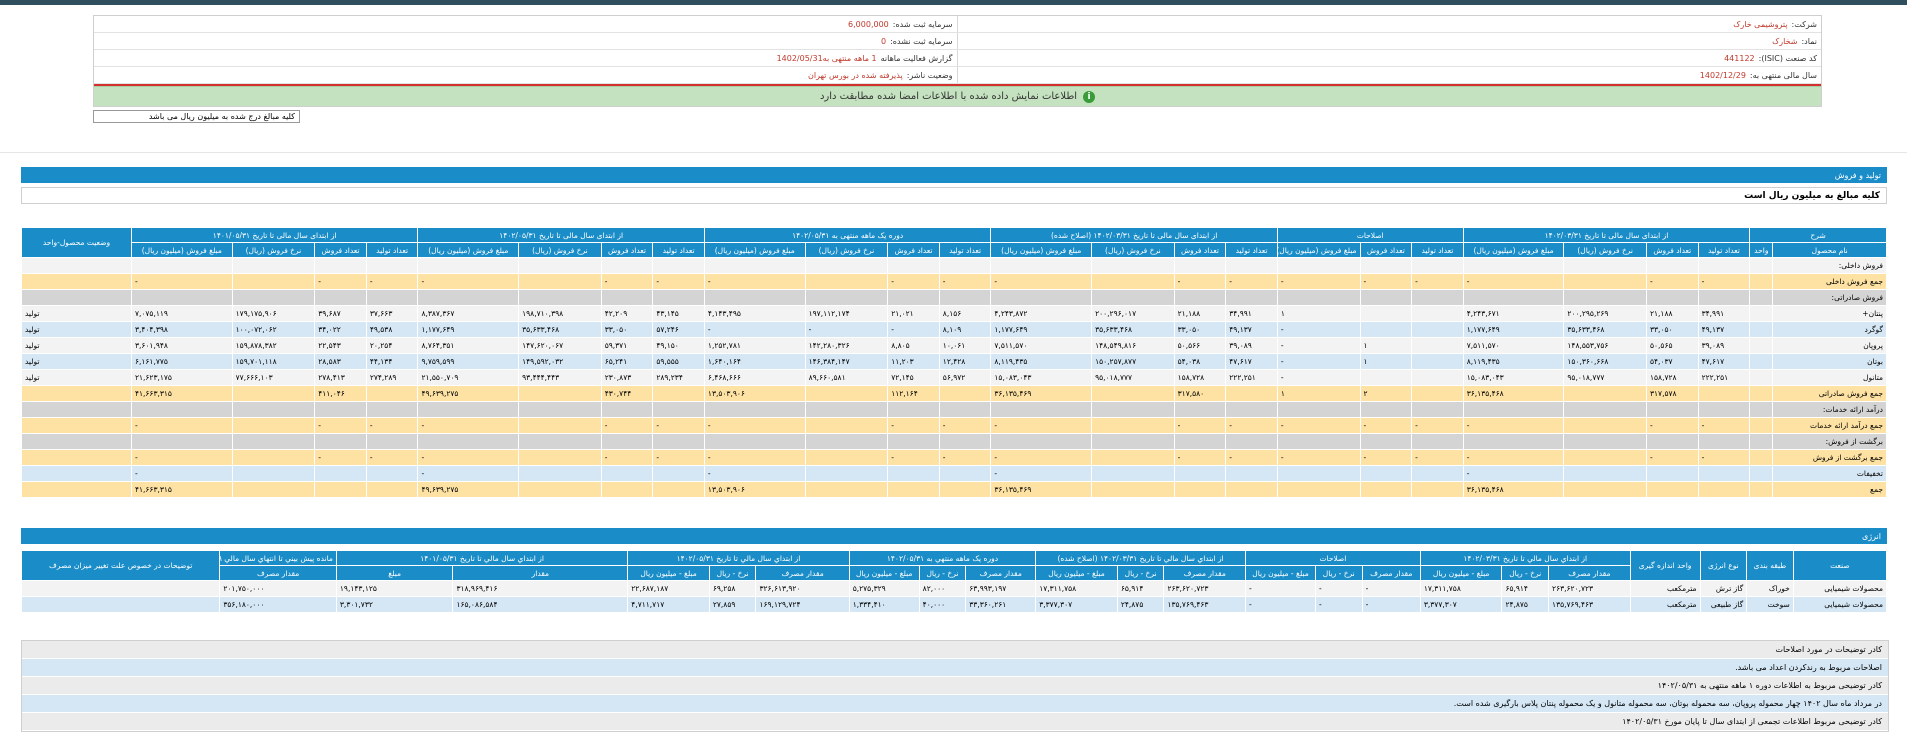  I want to click on table-cell: ۳۱۷,۵۷۸, so click(1672, 393).